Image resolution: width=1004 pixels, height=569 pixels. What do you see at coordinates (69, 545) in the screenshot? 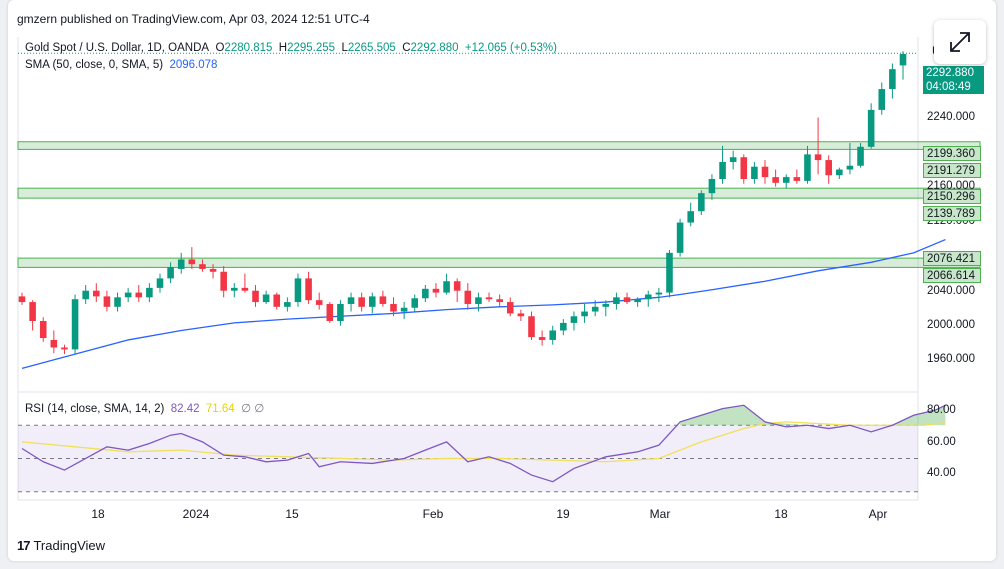
I see `tv-logo-text: TradingView` at bounding box center [69, 545].